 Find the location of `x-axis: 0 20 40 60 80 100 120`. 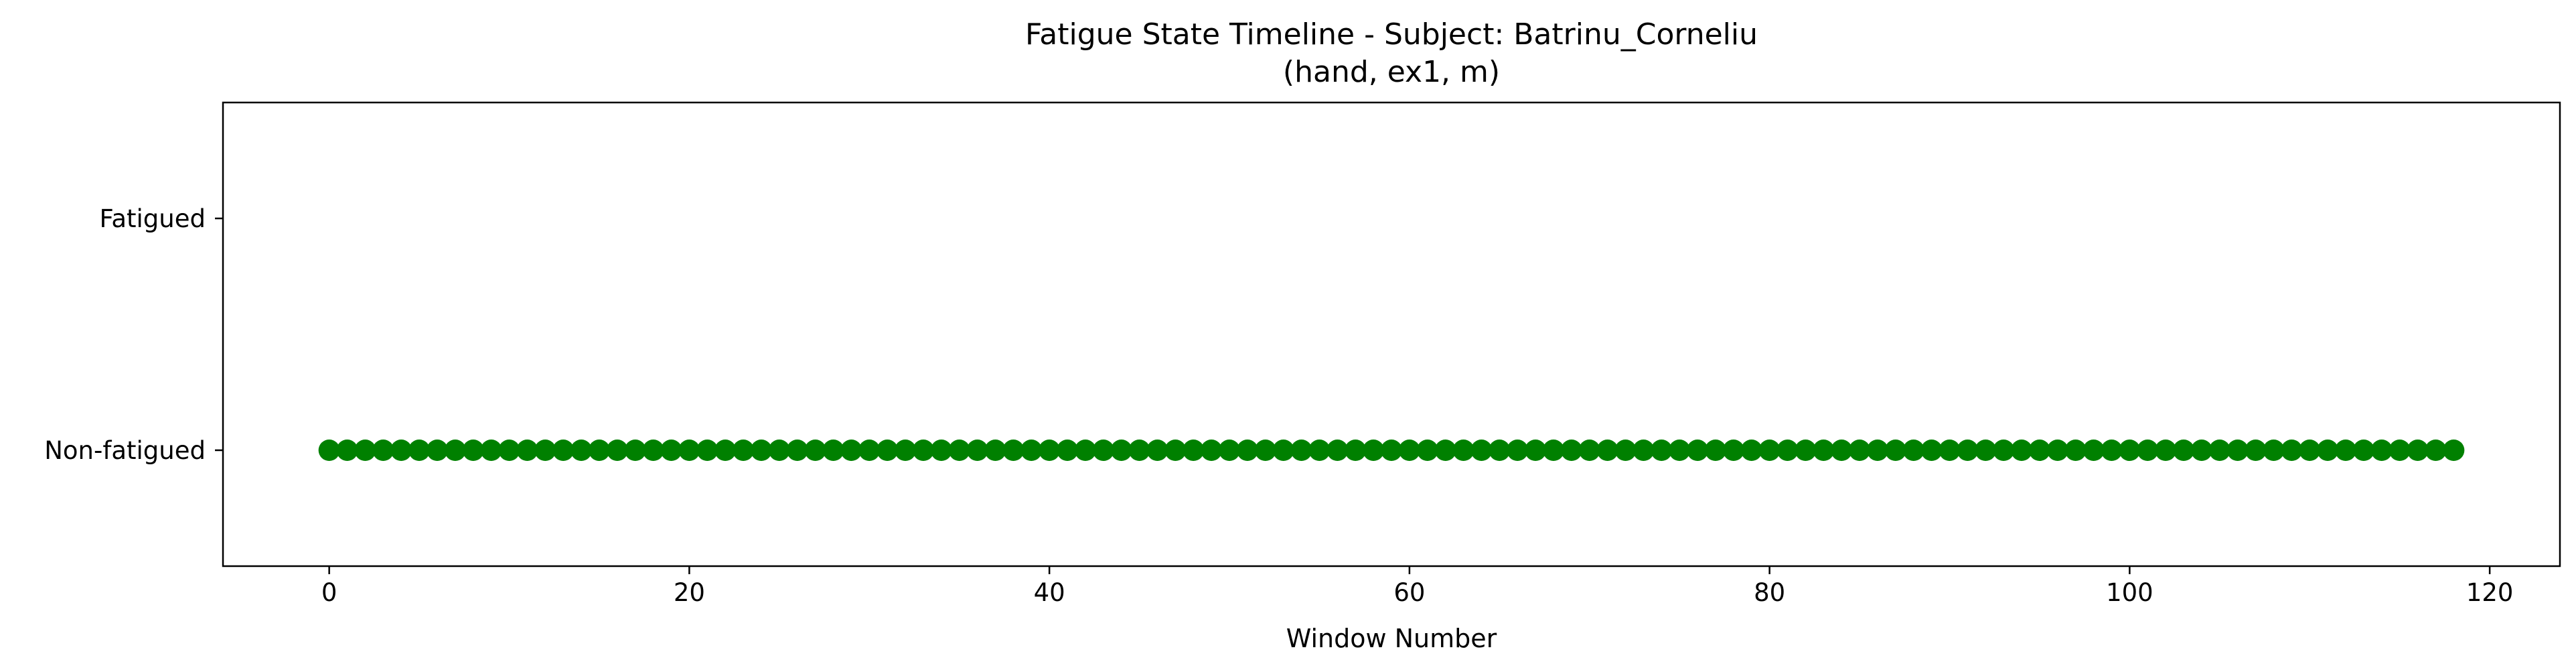

x-axis: 0 20 40 60 80 100 120 is located at coordinates (1417, 586).